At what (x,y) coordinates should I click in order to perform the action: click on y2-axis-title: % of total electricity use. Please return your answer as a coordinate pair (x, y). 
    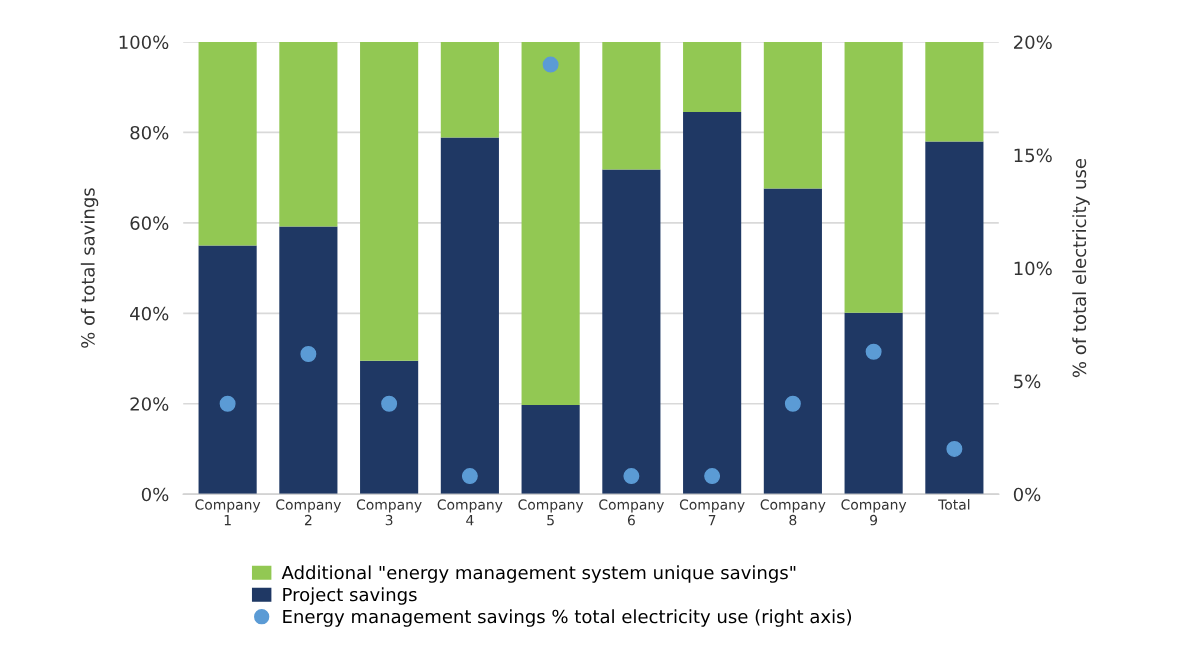
    Looking at the image, I should click on (1081, 268).